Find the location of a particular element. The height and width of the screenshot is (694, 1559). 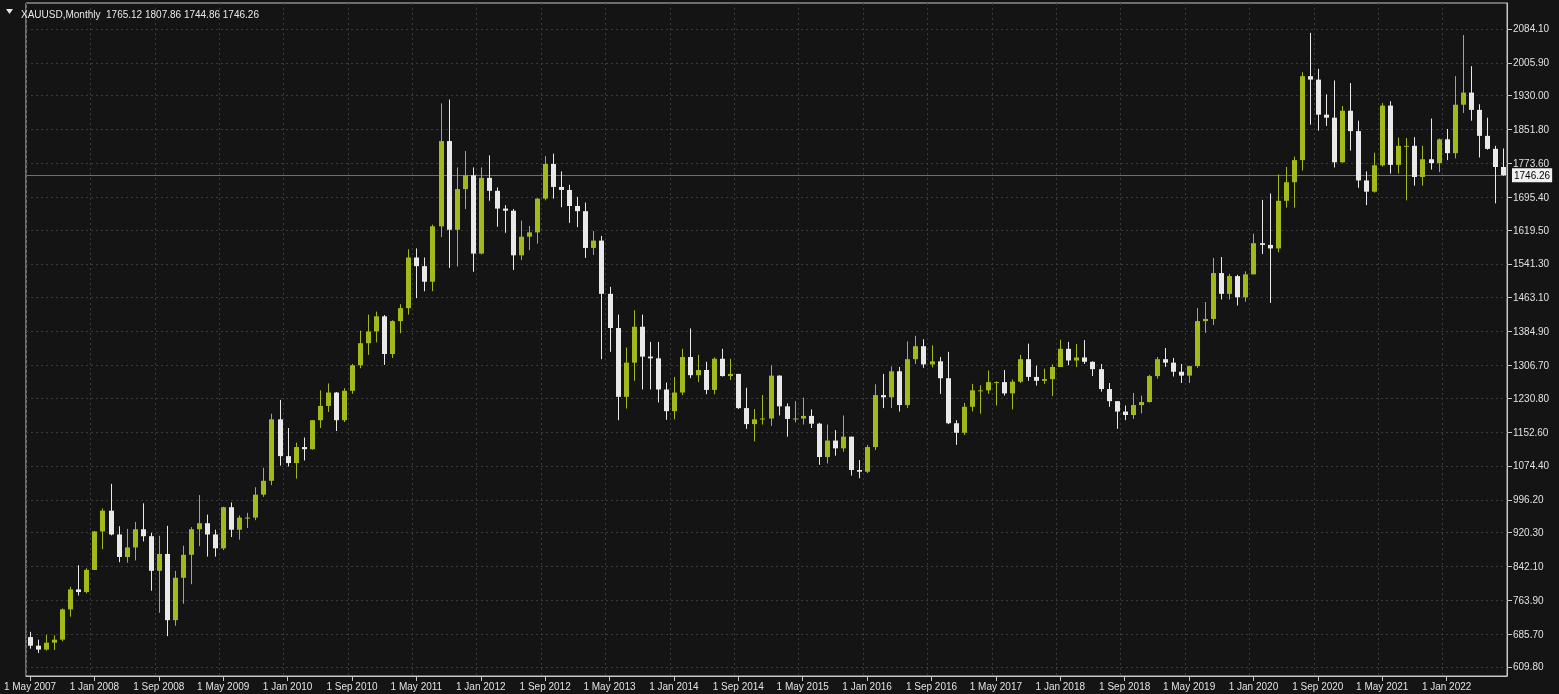

x-tick-label: 1 May 2011 is located at coordinates (416, 686).